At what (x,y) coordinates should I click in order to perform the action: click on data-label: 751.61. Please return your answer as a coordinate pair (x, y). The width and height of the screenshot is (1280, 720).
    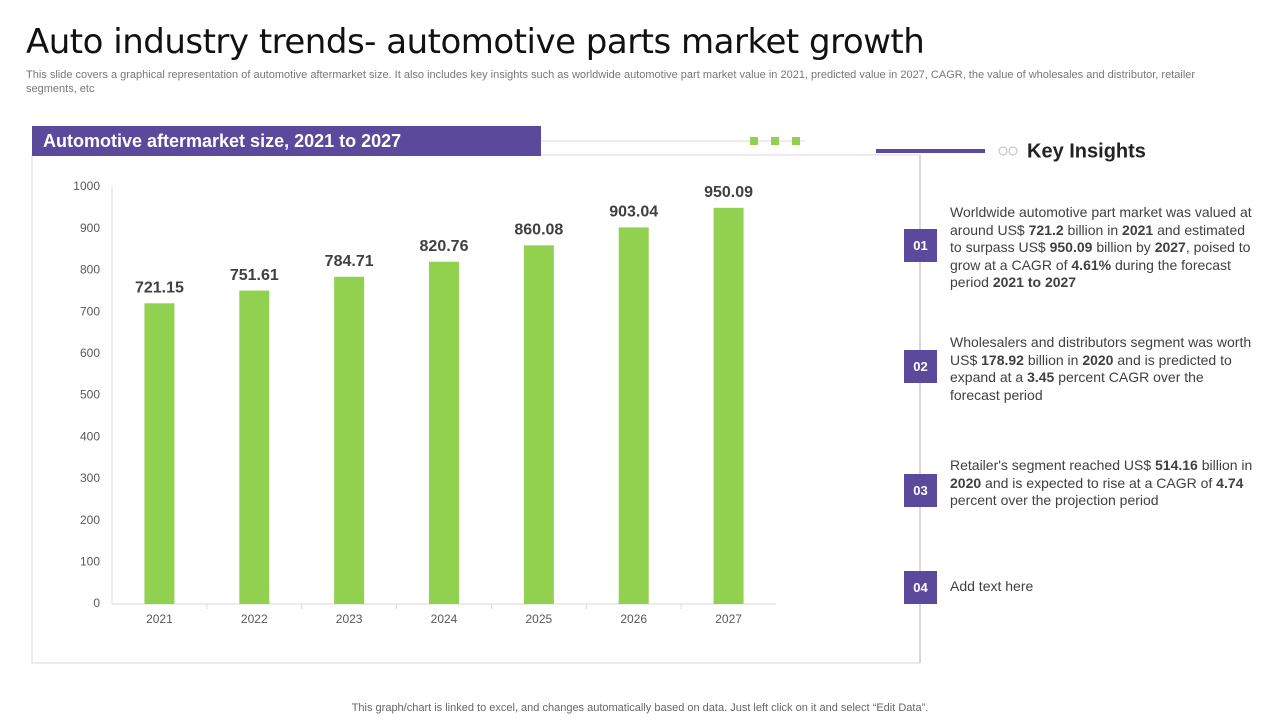
    Looking at the image, I should click on (254, 275).